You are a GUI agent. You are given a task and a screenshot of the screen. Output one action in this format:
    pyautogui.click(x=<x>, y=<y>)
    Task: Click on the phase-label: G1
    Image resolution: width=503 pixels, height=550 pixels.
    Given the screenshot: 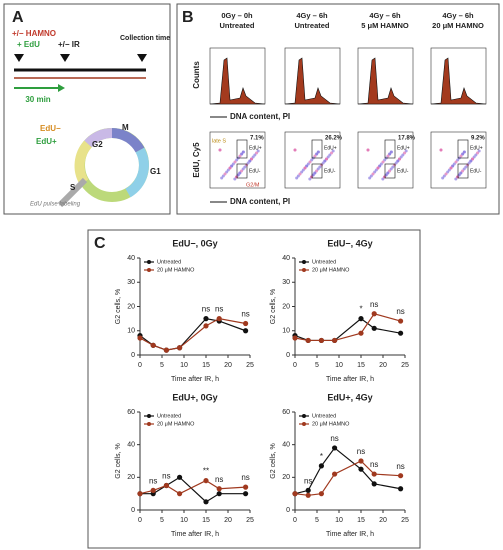 What is the action you would take?
    pyautogui.click(x=155, y=171)
    